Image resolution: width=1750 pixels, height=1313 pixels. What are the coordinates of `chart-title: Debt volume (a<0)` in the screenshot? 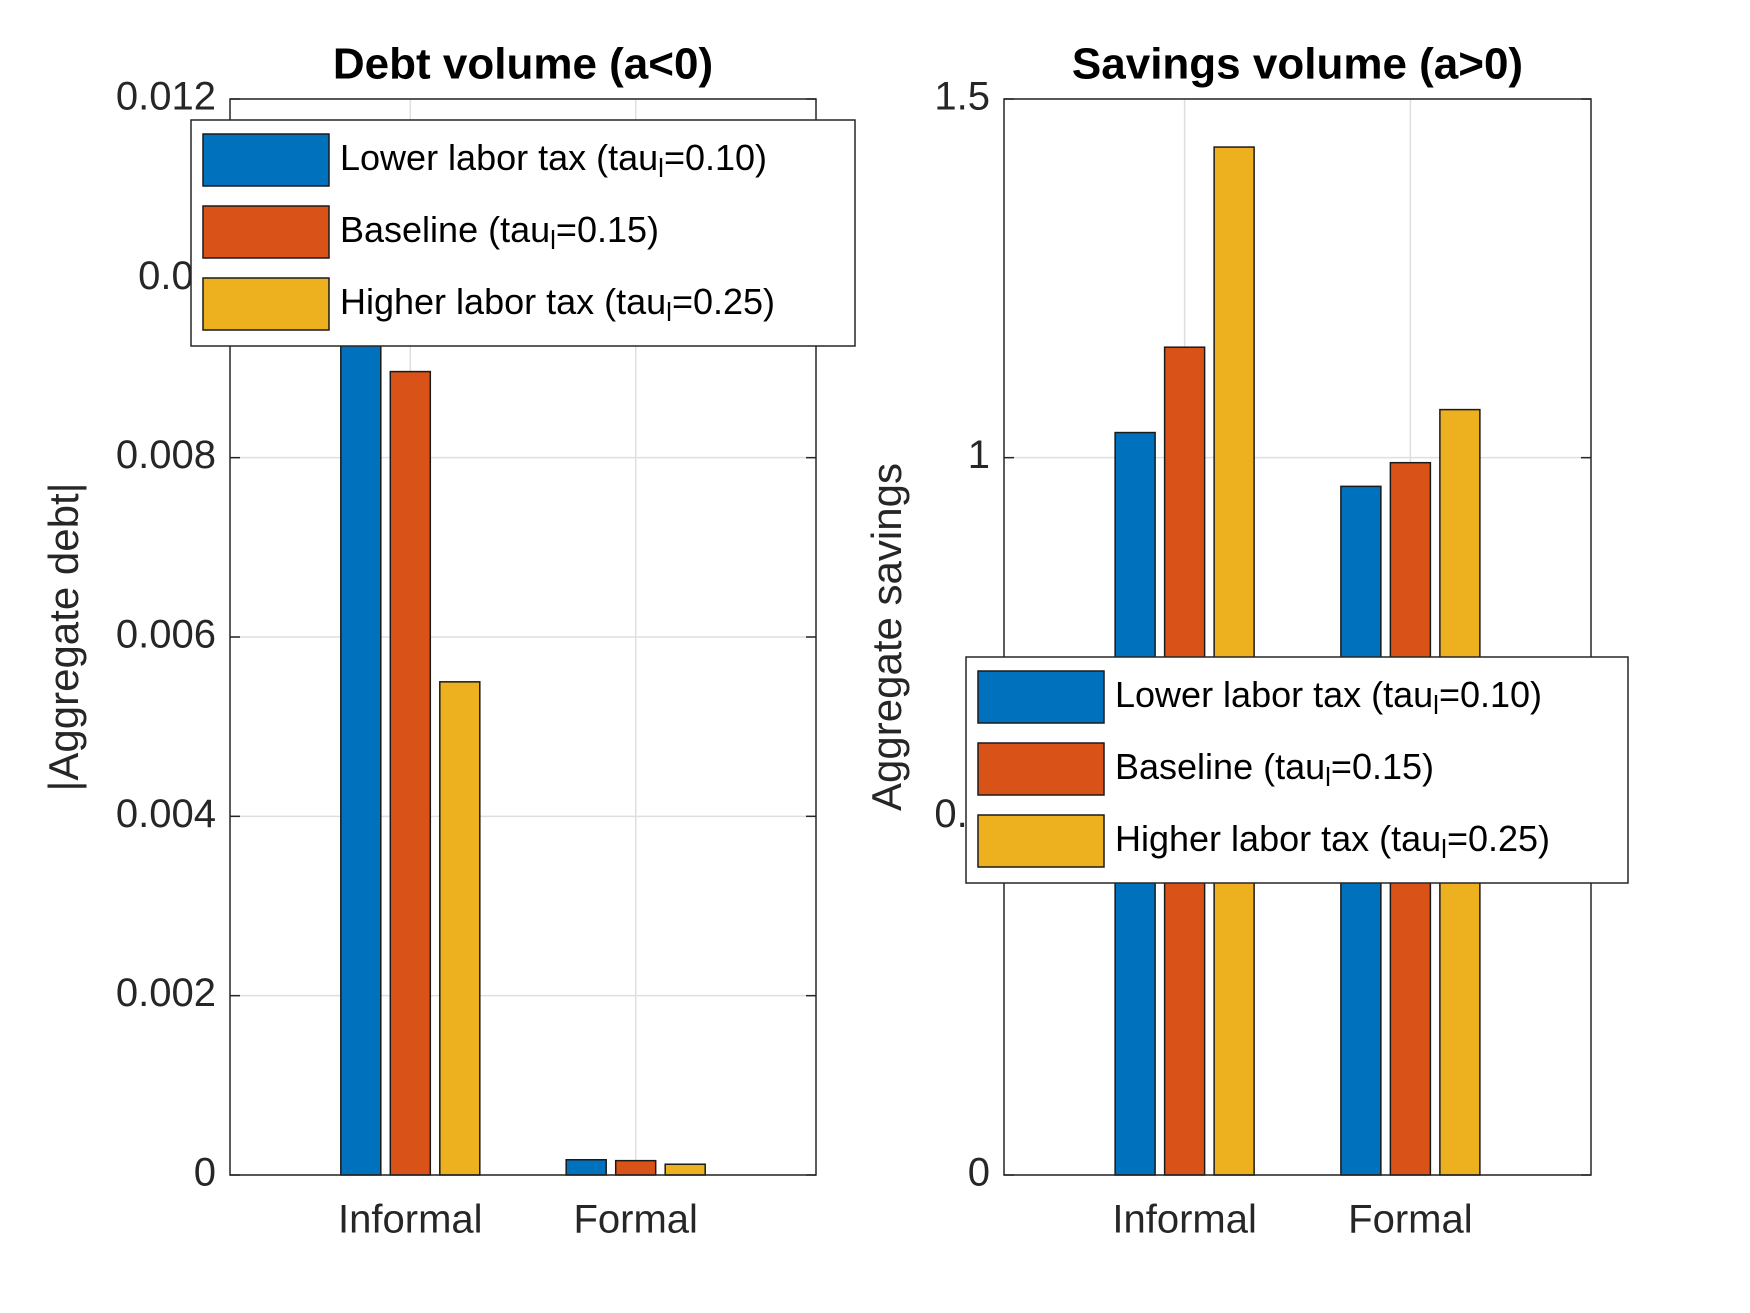 It's located at (523, 64).